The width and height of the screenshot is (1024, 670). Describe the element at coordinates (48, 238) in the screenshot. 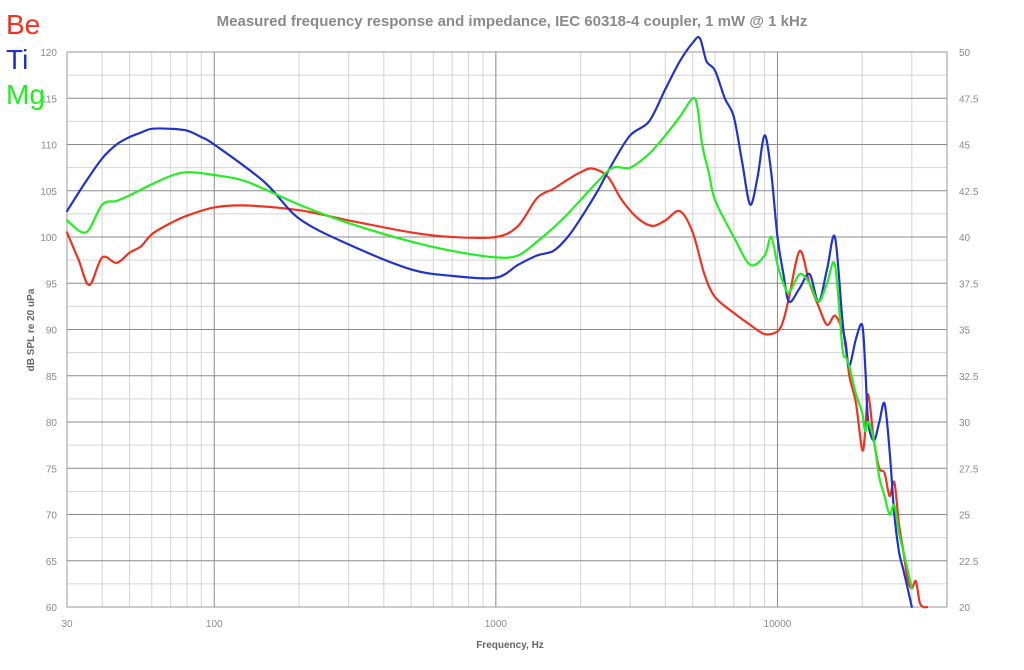

I see `y-tick-label: 100` at that location.